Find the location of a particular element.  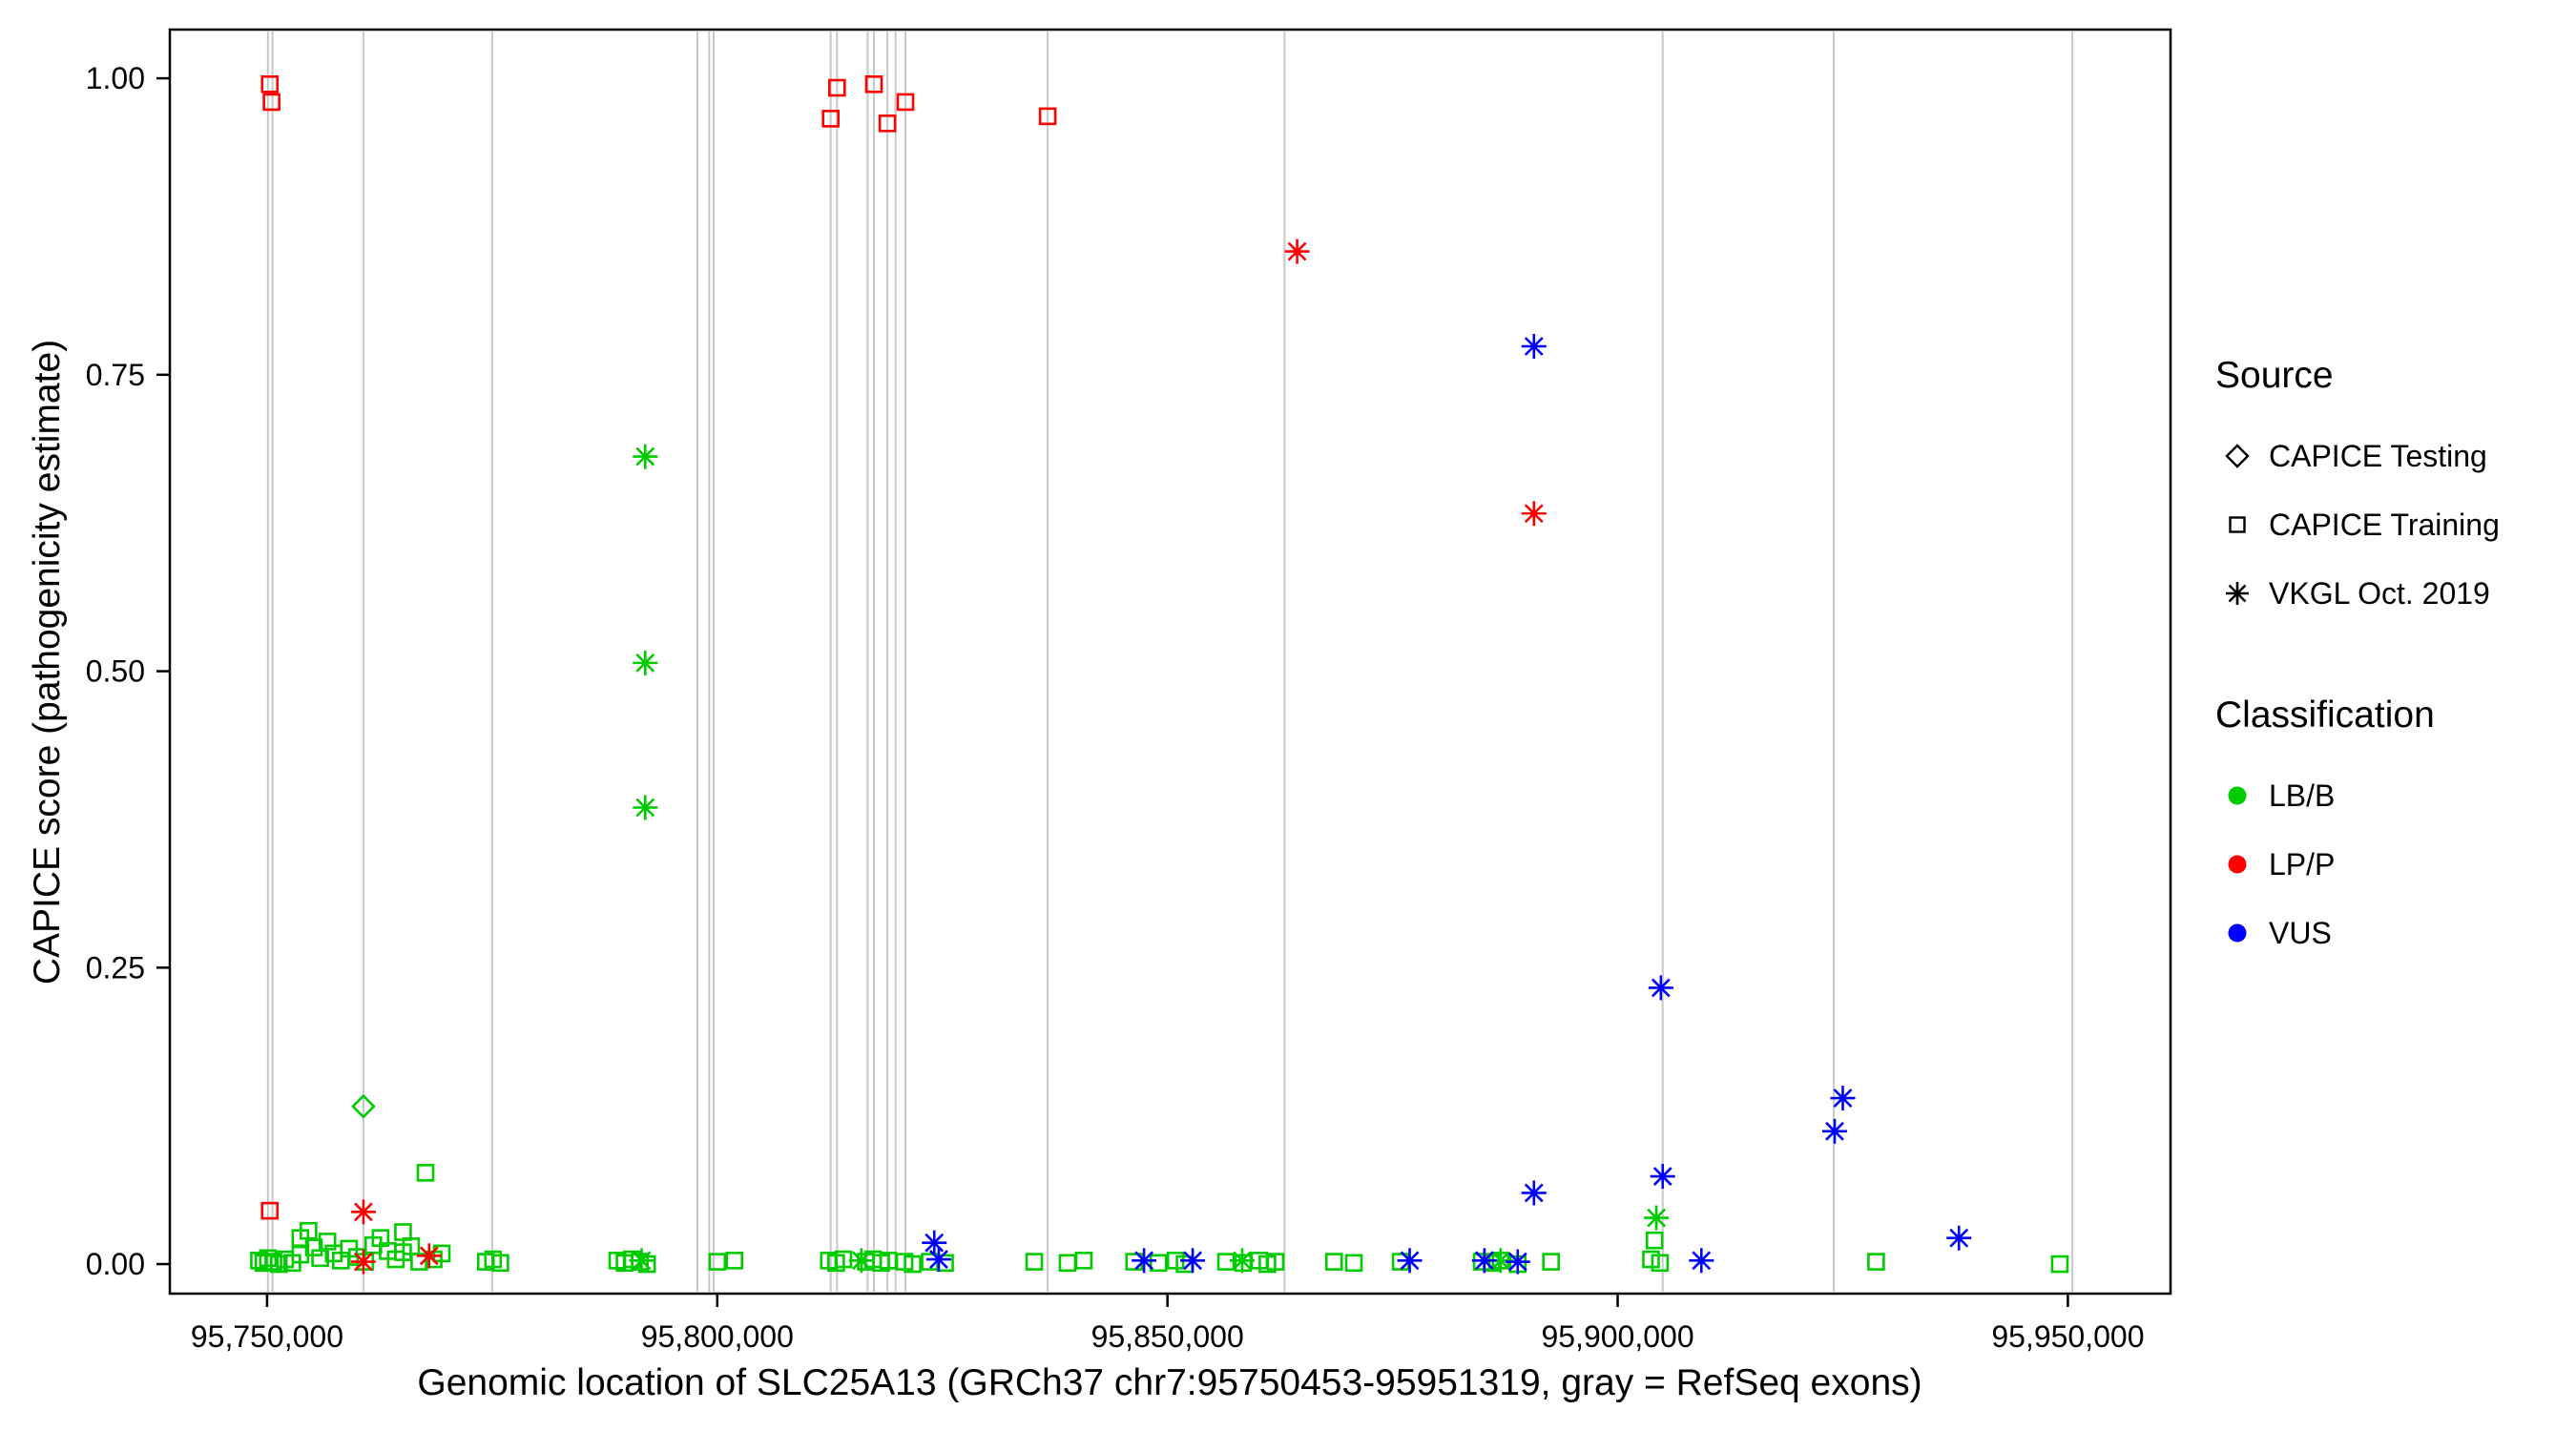

legend-item-capice-training: CAPICE Training is located at coordinates (2357, 524).